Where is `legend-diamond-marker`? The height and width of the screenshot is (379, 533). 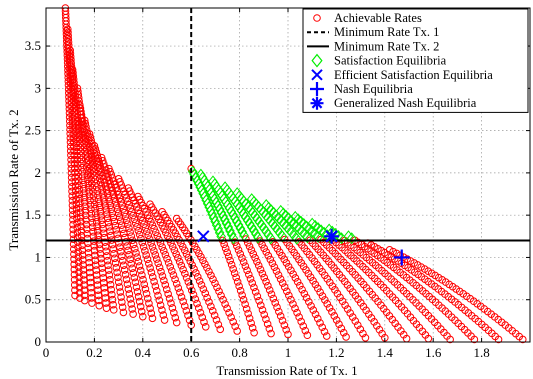 legend-diamond-marker is located at coordinates (317, 60).